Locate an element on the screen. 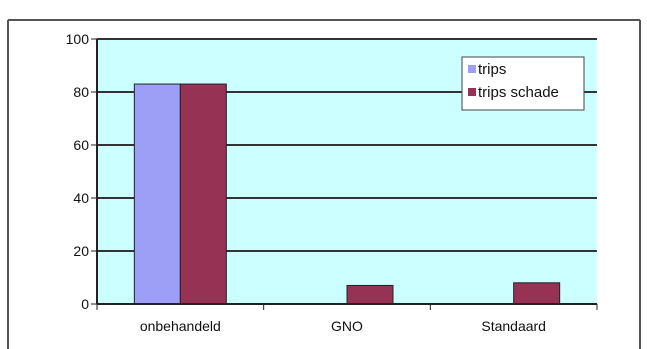 Image resolution: width=647 pixels, height=349 pixels. legend-label-trips: trips is located at coordinates (492, 69).